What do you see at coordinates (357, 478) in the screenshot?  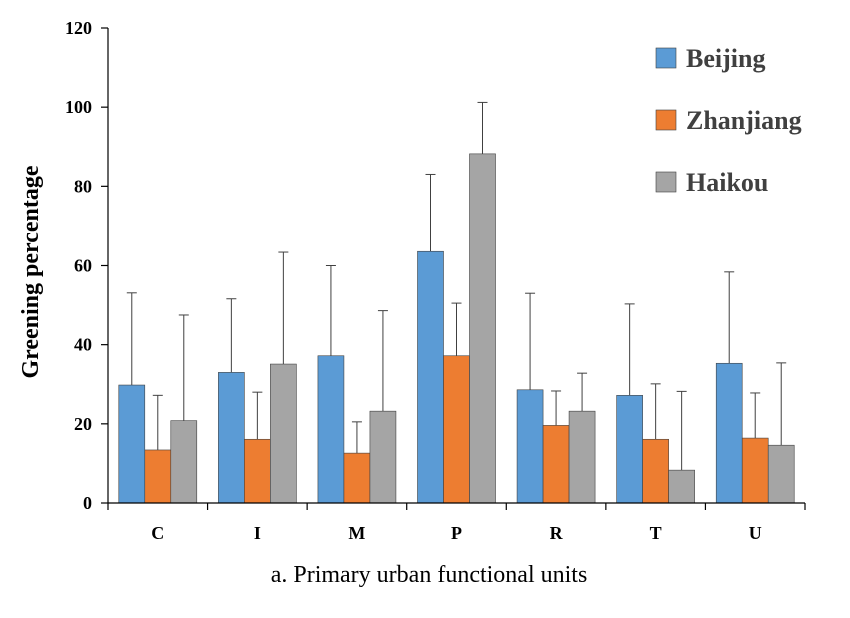 I see `bar-zhanjiang-m` at bounding box center [357, 478].